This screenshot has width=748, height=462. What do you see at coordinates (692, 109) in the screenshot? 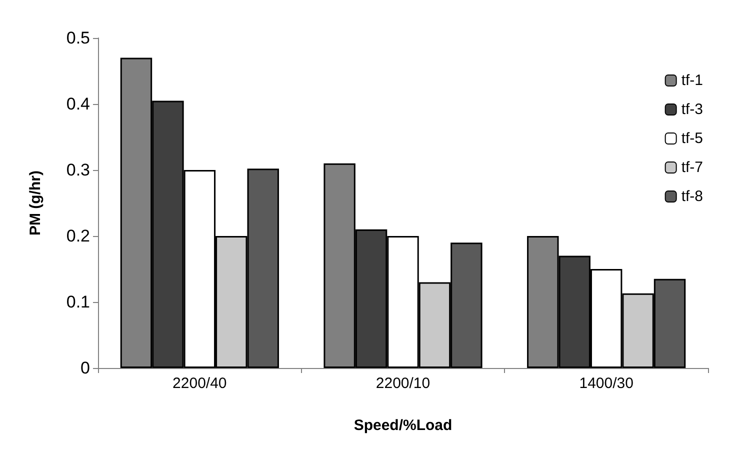
I see `legend-label: tf-3` at bounding box center [692, 109].